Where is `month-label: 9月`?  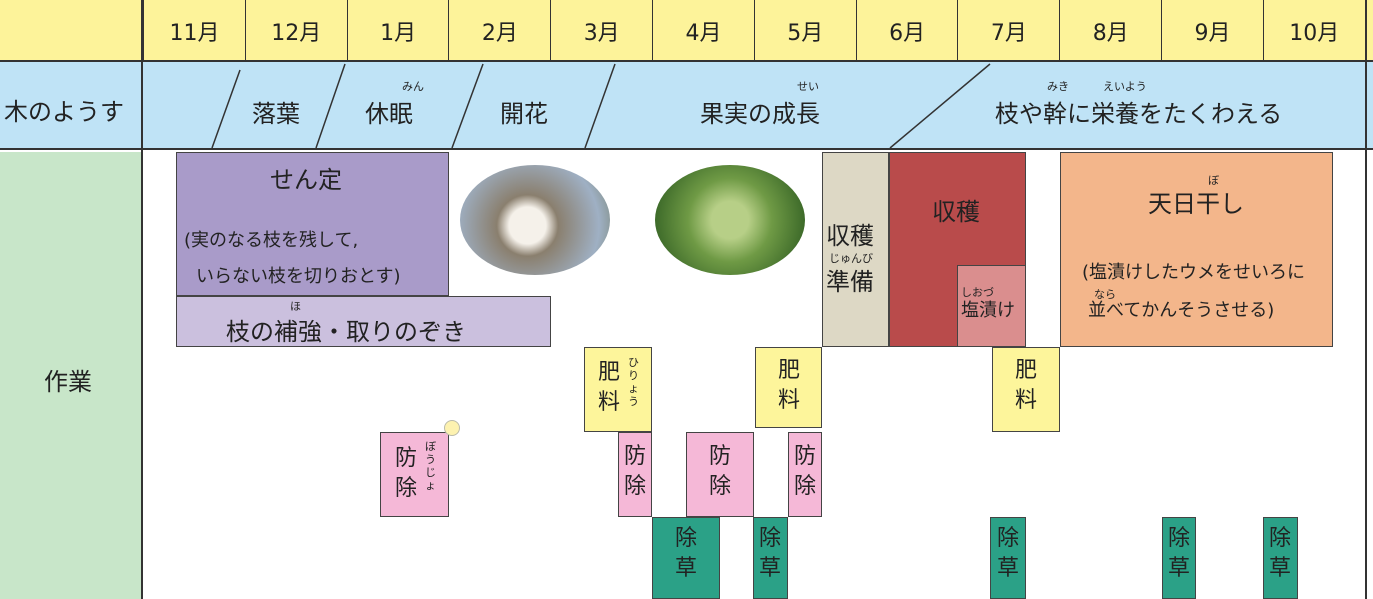 month-label: 9月 is located at coordinates (1212, 33).